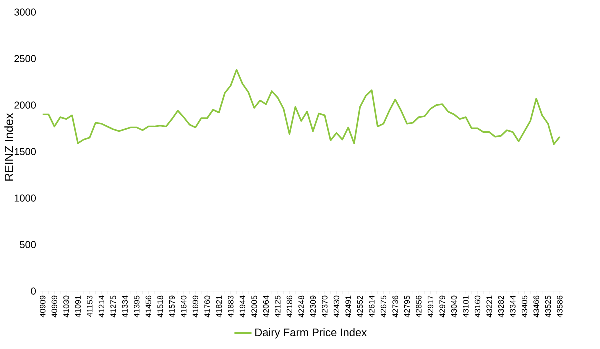 Image resolution: width=600 pixels, height=349 pixels. Describe the element at coordinates (431, 307) in the screenshot. I see `x-tick-label: 42917` at that location.